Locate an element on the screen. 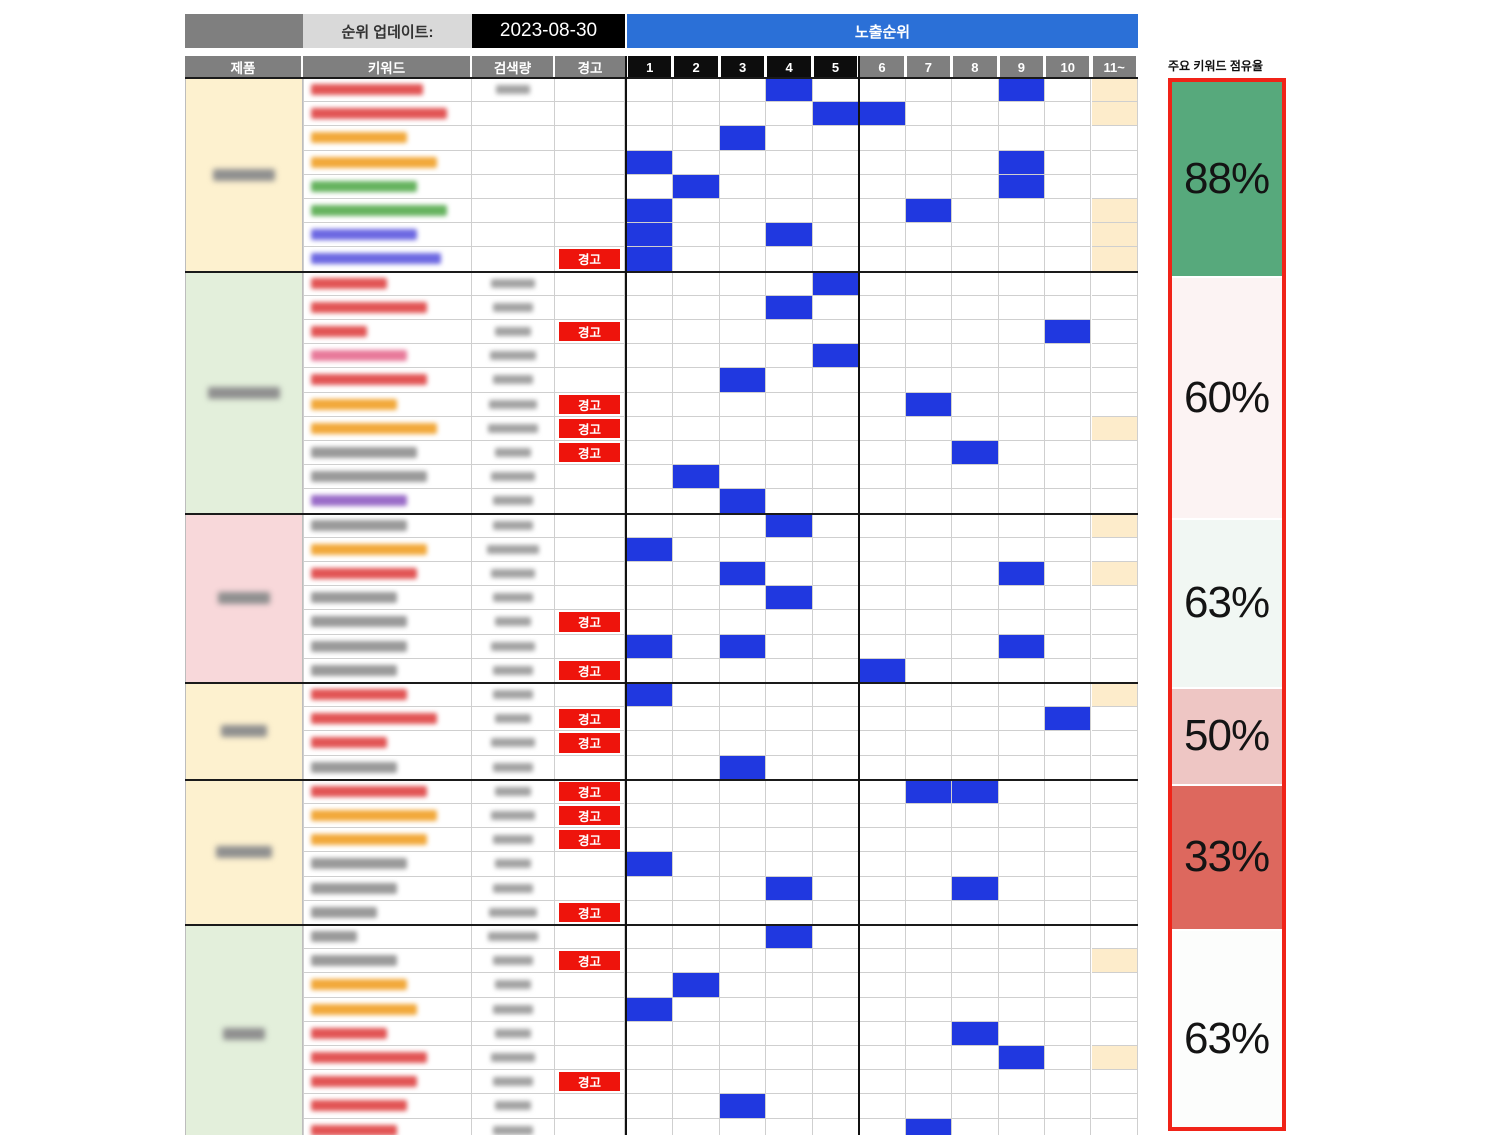 The width and height of the screenshot is (1494, 1135). rank-header-4: 4 is located at coordinates (789, 67).